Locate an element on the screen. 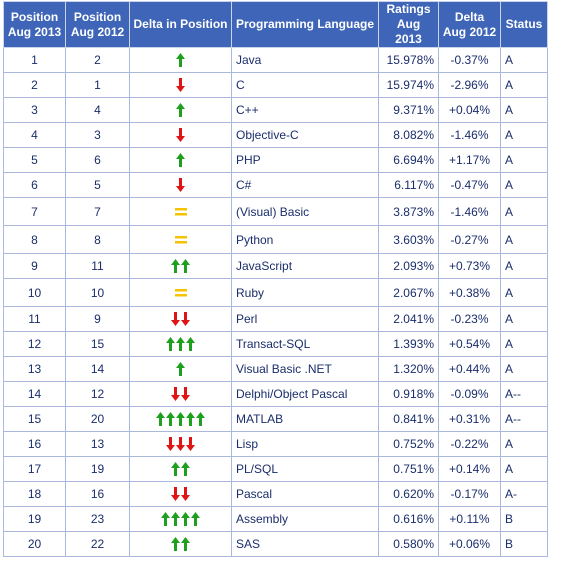 This screenshot has width=565, height=561. position-2012-cell: 22 is located at coordinates (97, 544).